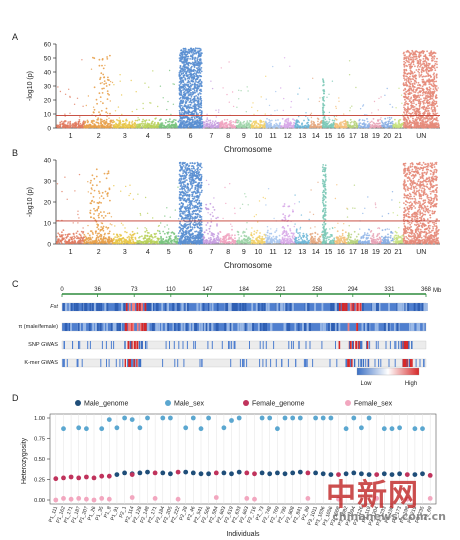  I want to click on chromosome-label: 7, so click(212, 136).